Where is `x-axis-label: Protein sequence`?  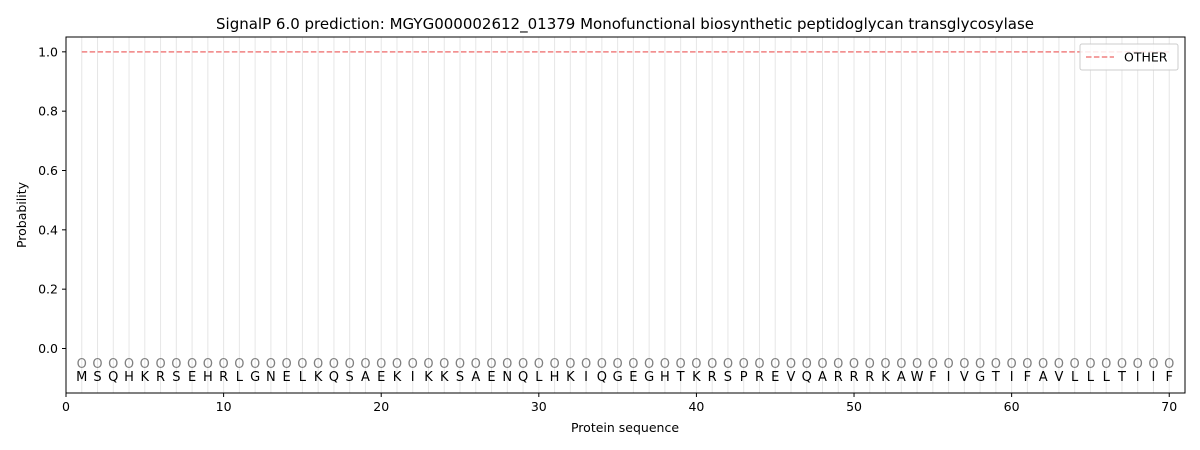 x-axis-label: Protein sequence is located at coordinates (625, 427).